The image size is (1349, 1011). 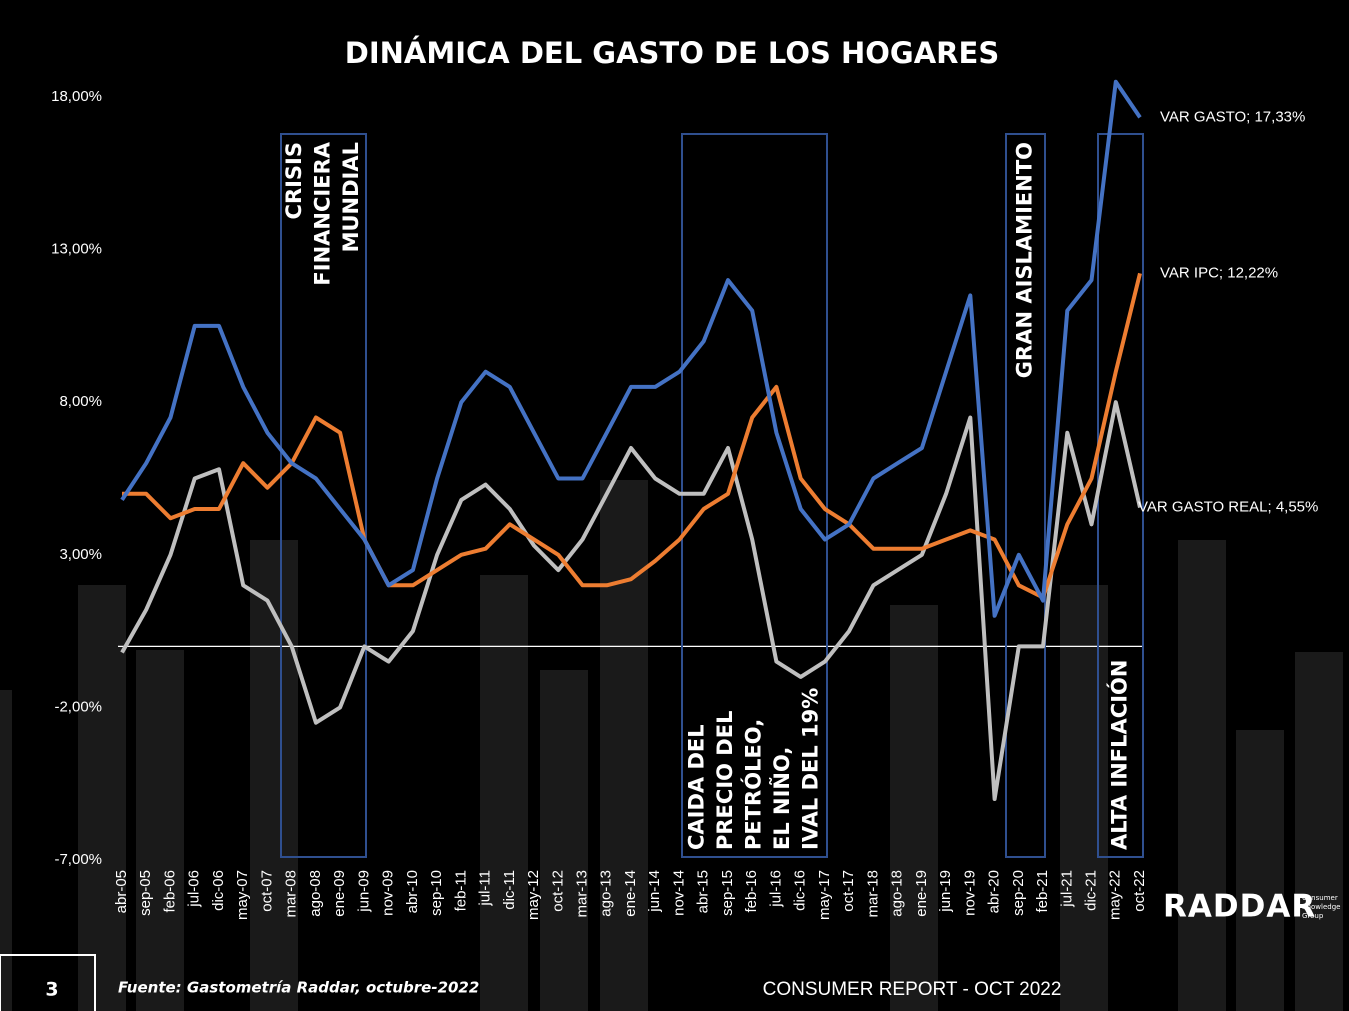 I want to click on x-tick-label: may-22, so click(x=1115, y=895).